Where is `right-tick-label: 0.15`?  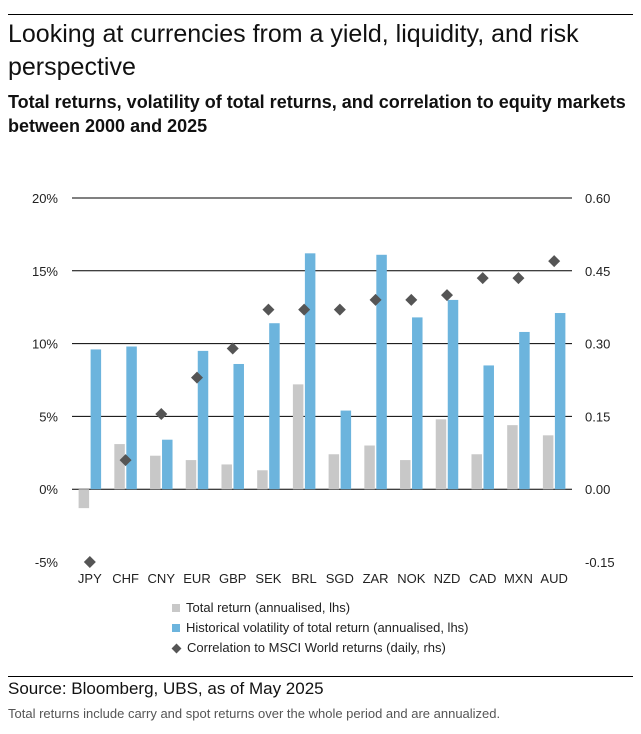 right-tick-label: 0.15 is located at coordinates (597, 416).